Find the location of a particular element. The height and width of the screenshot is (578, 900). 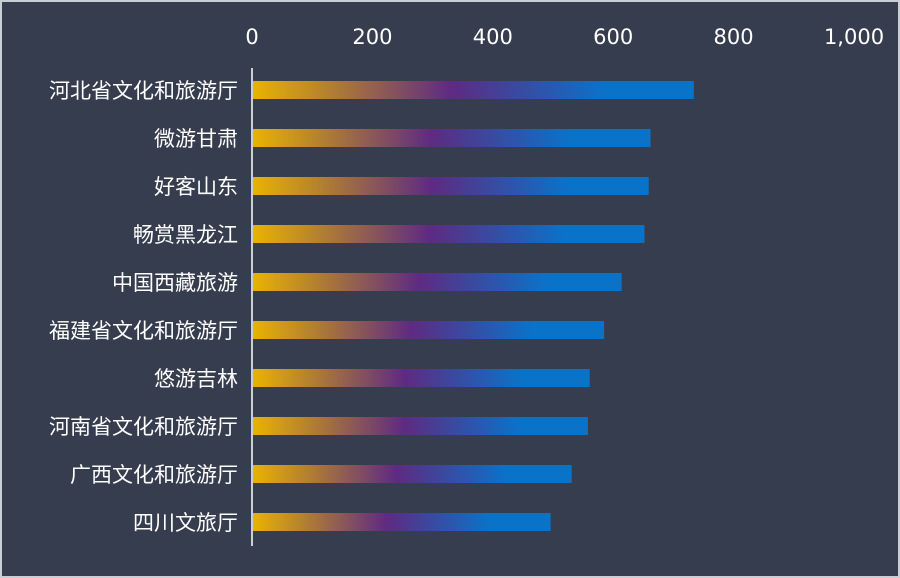

x-tick-label: 0 is located at coordinates (251, 37).